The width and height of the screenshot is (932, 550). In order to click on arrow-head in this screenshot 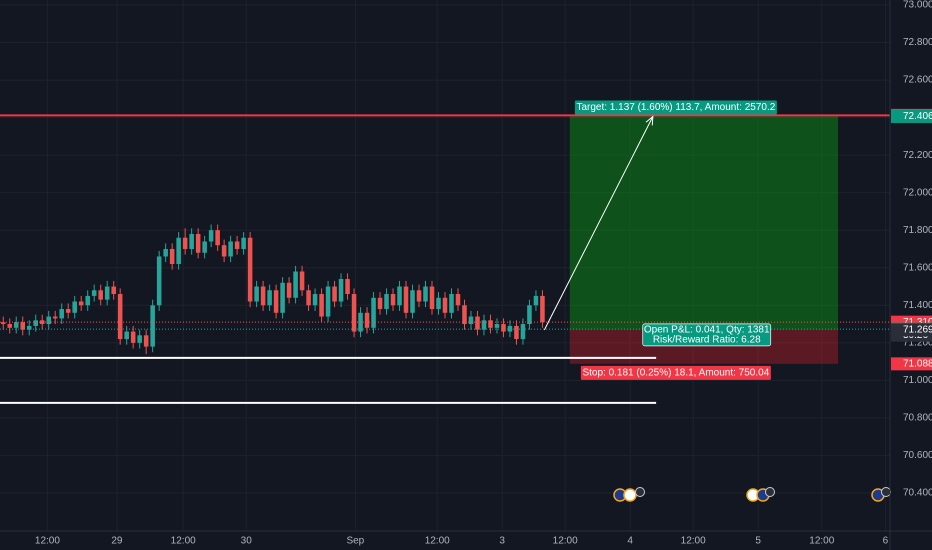, I will do `click(649, 120)`.